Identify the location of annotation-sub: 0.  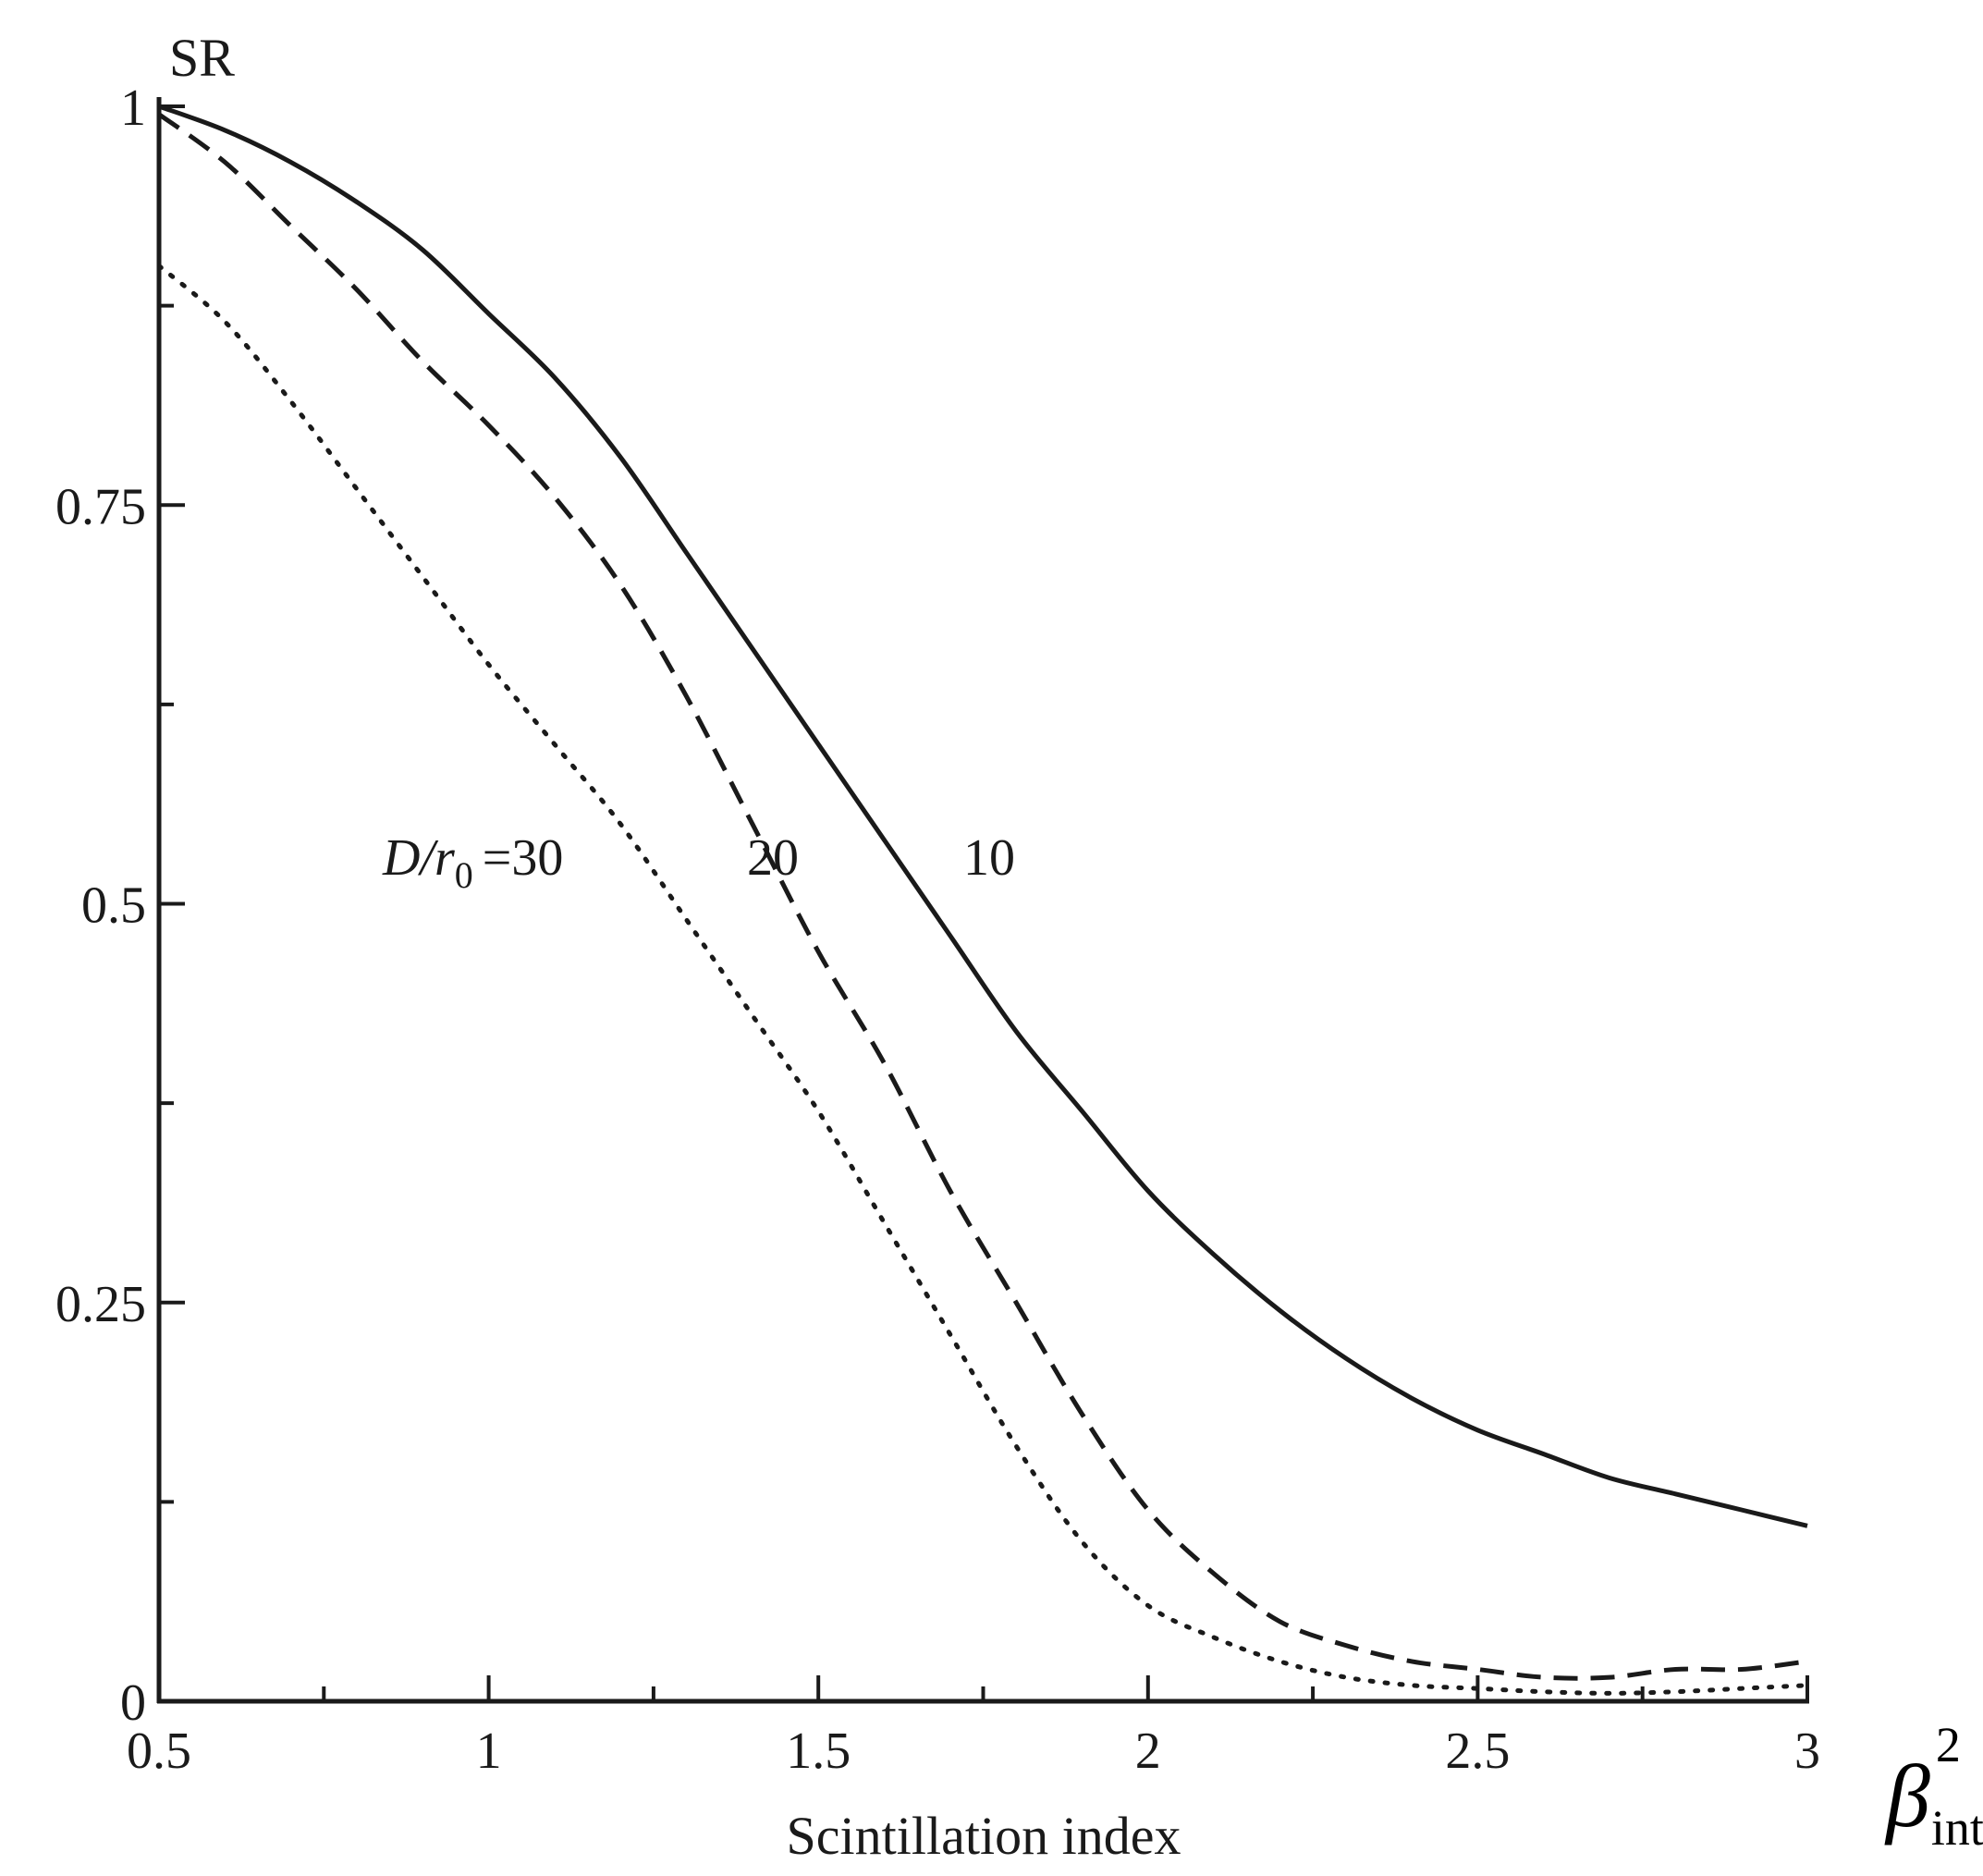
(464, 875).